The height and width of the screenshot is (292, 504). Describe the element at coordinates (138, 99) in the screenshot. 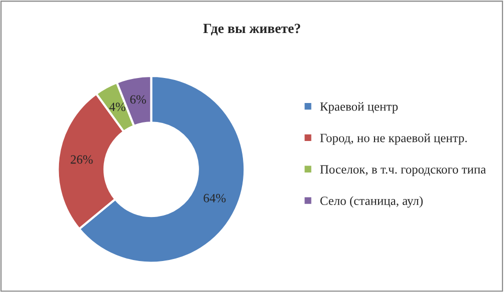

I see `data-label: 6%` at that location.